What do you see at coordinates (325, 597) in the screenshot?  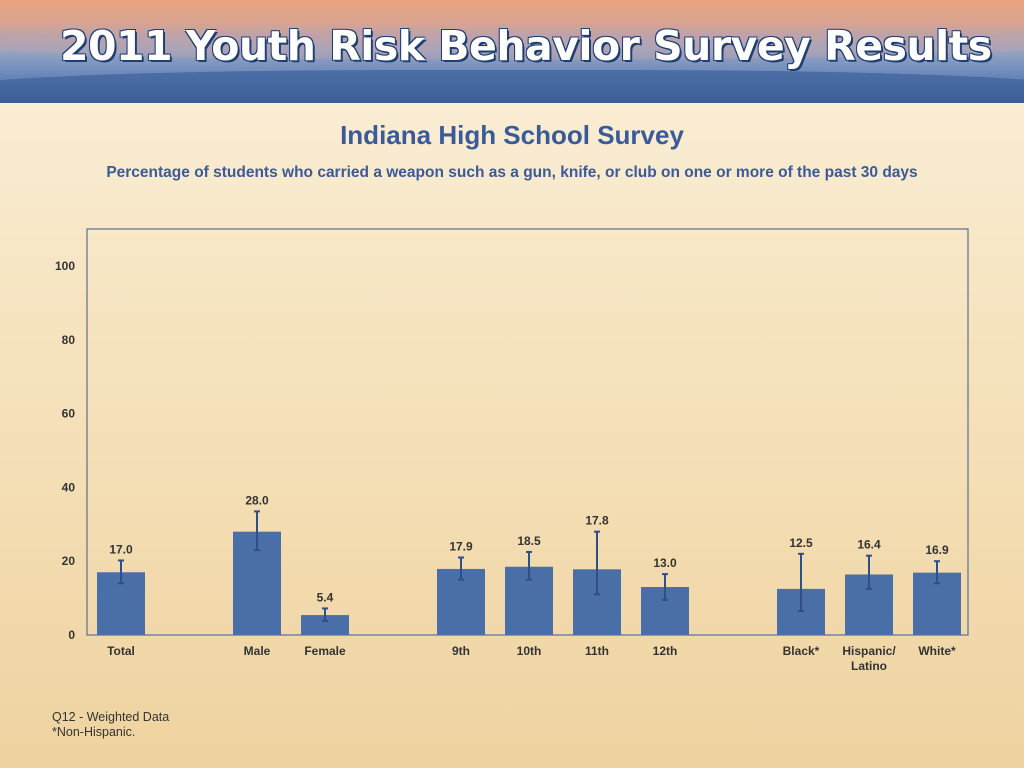 I see `data-label: 5.4` at bounding box center [325, 597].